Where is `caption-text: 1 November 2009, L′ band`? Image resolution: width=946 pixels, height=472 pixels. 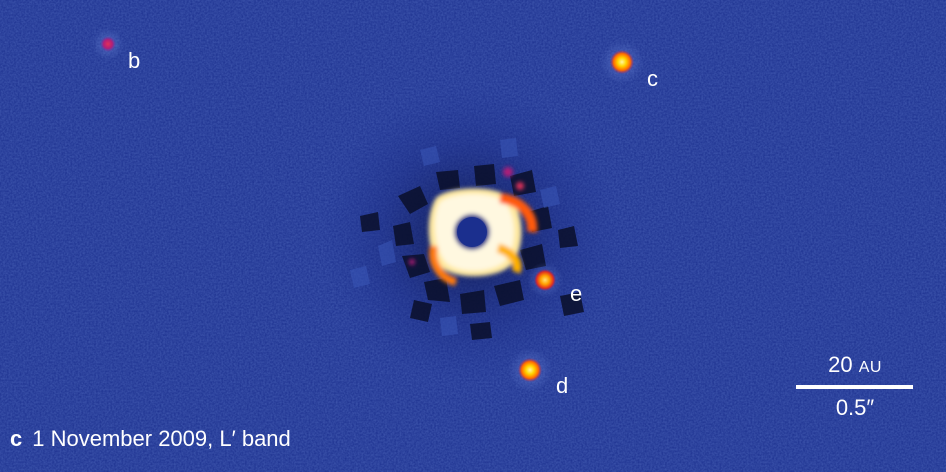 caption-text: 1 November 2009, L′ band is located at coordinates (161, 438).